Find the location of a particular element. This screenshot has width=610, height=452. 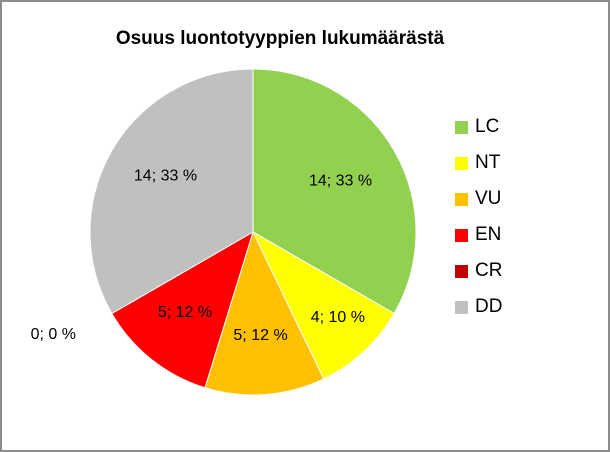

legend-item-lc: LC is located at coordinates (477, 127).